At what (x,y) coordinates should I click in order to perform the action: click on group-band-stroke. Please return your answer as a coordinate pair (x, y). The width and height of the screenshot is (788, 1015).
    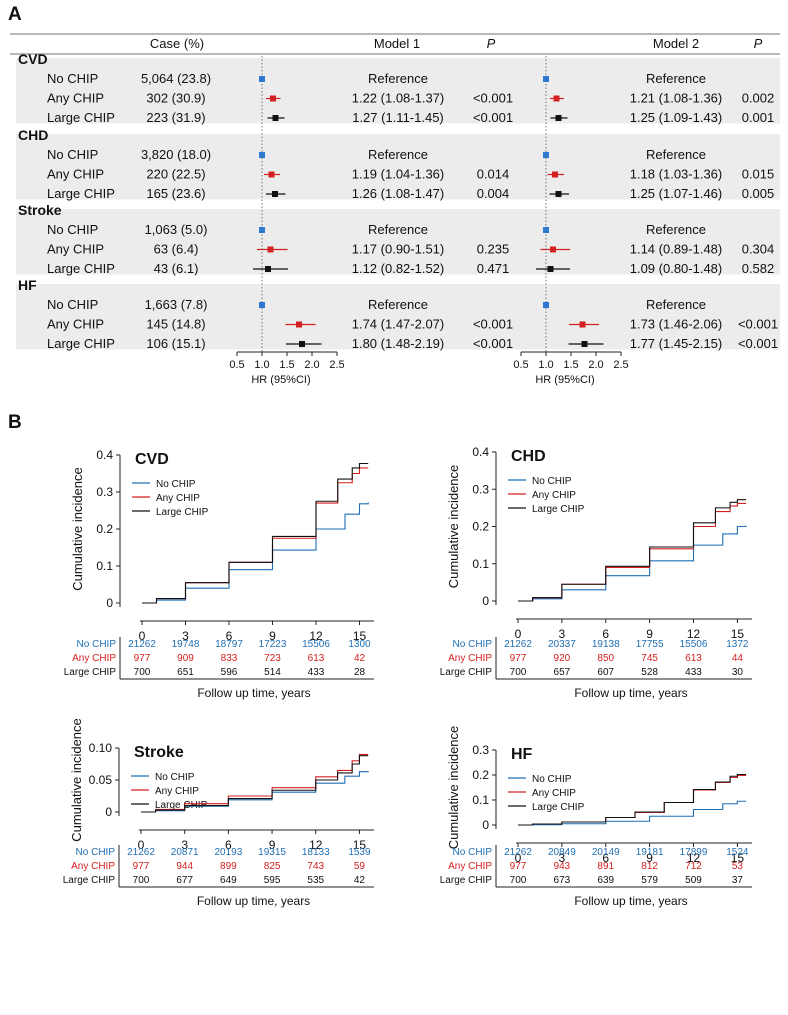
    Looking at the image, I should click on (398, 242).